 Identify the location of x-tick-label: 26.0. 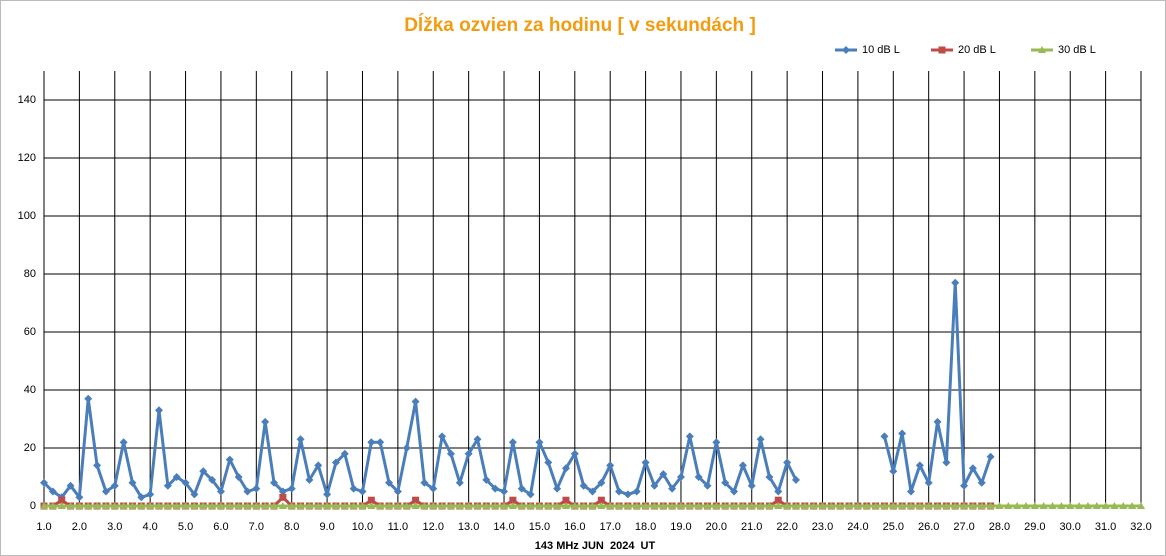
(928, 527).